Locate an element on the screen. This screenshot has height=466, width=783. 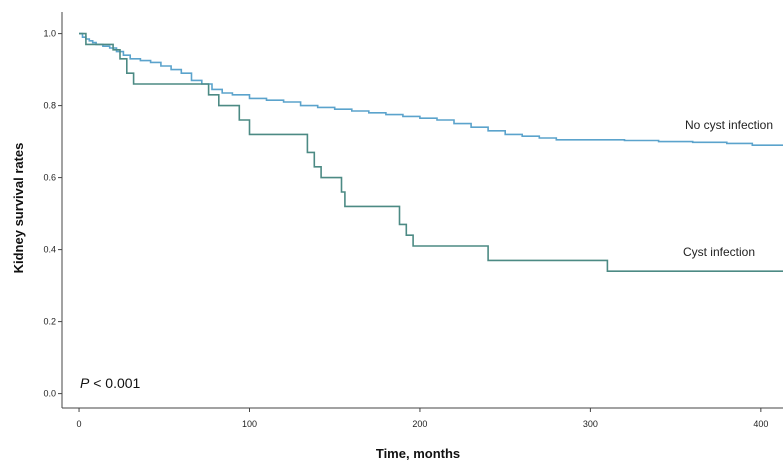
y-ticks: 0.0 0.2 0.4 0.6 0.8 1.0 is located at coordinates (52, 214).